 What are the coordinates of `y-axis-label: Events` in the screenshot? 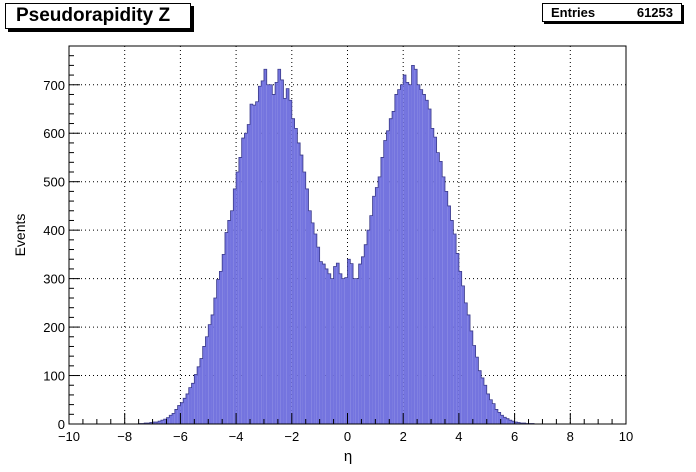 It's located at (20, 235).